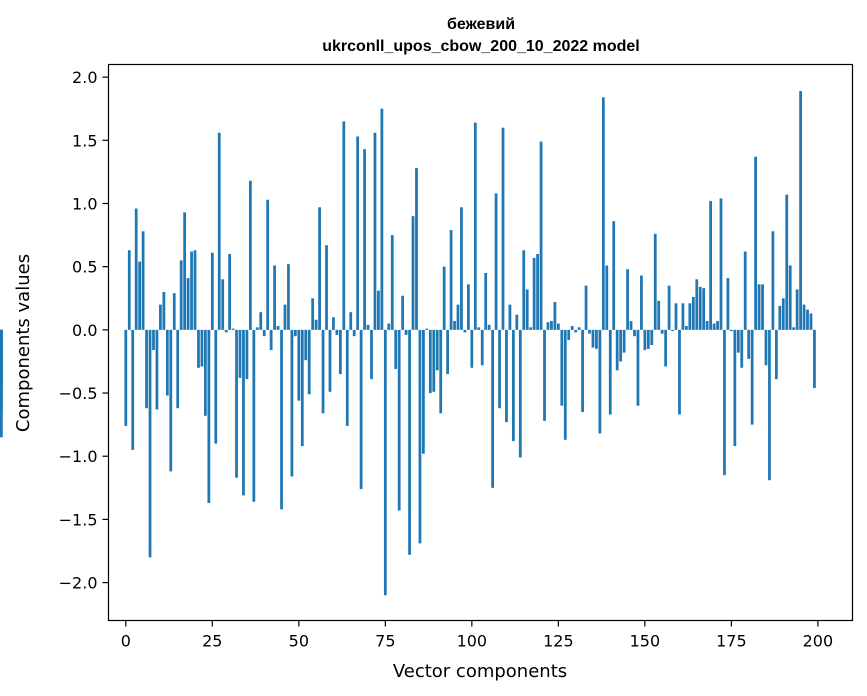  I want to click on y-tick-label: −1.5, so click(78, 519).